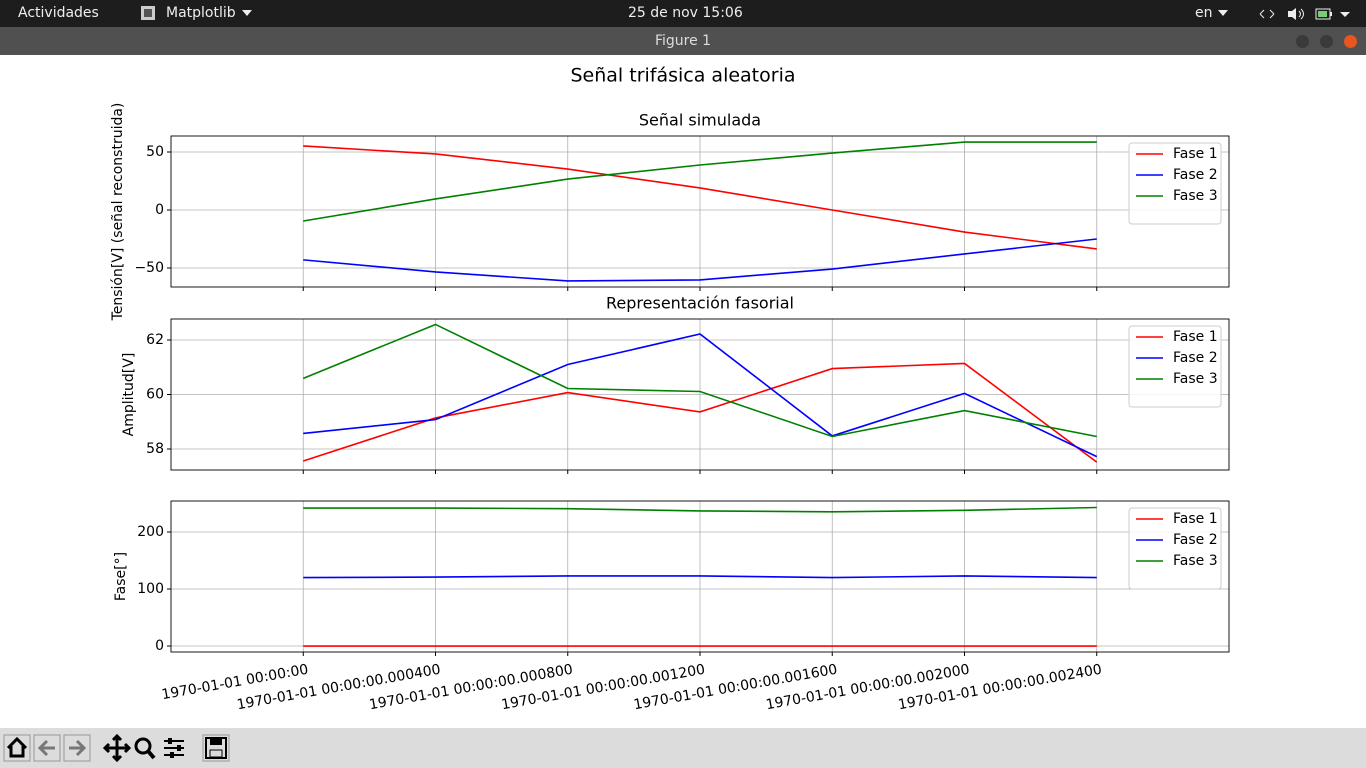 The height and width of the screenshot is (768, 1366). Describe the element at coordinates (155, 340) in the screenshot. I see `y-tick-label: 62` at that location.